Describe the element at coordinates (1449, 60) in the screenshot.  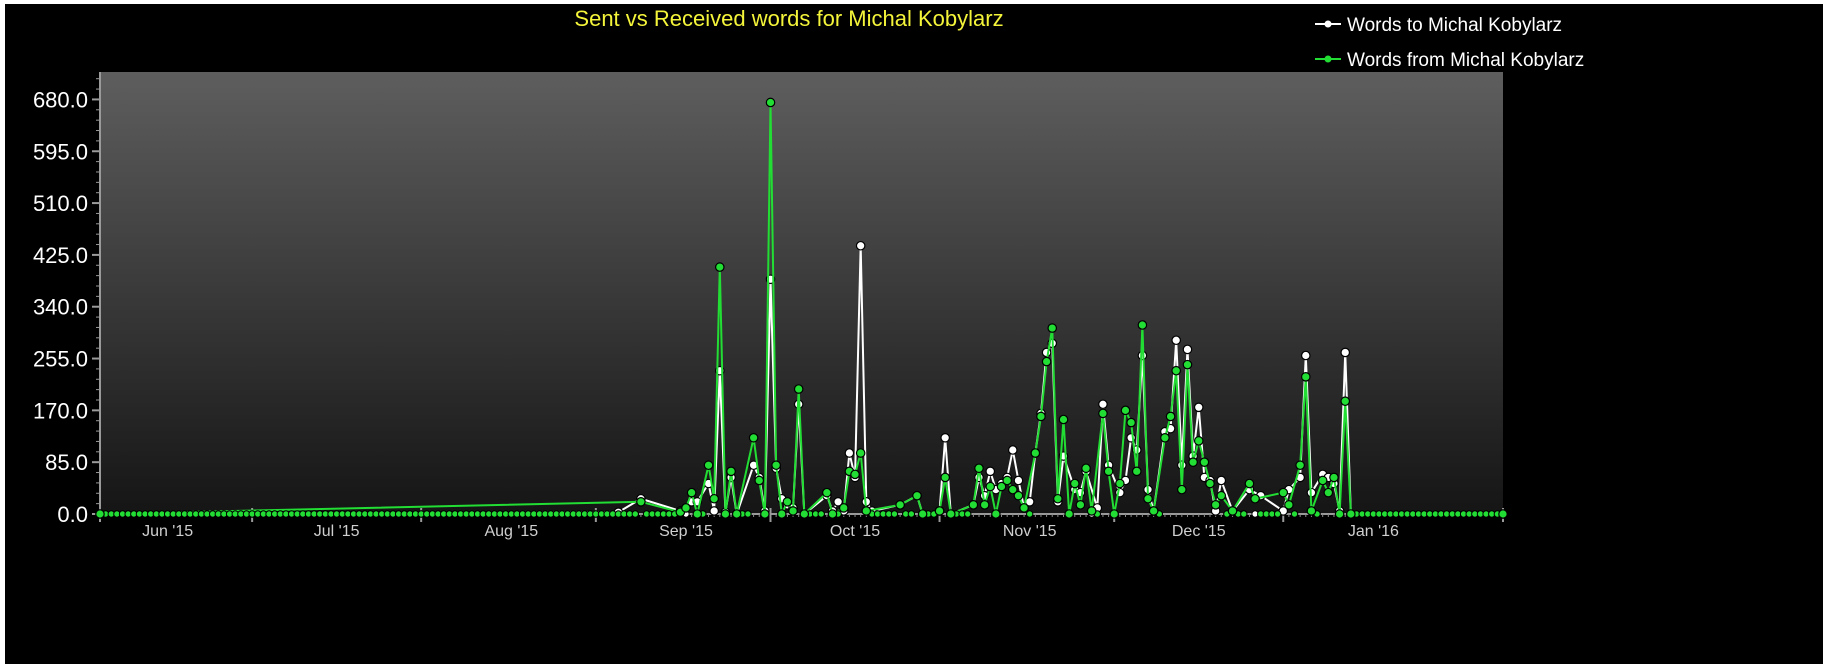
I see `legend-item-words-from: Words from Michal Kobylarz` at that location.